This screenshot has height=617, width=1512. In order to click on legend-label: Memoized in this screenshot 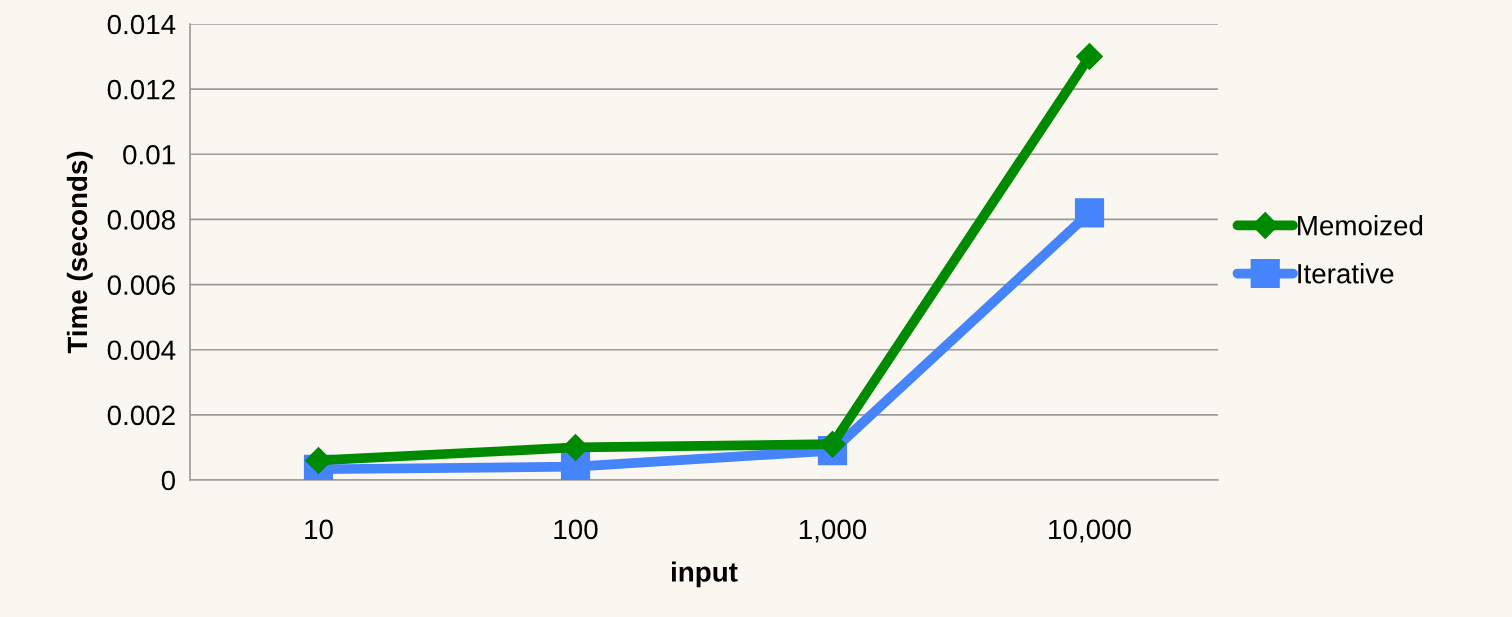, I will do `click(1360, 225)`.